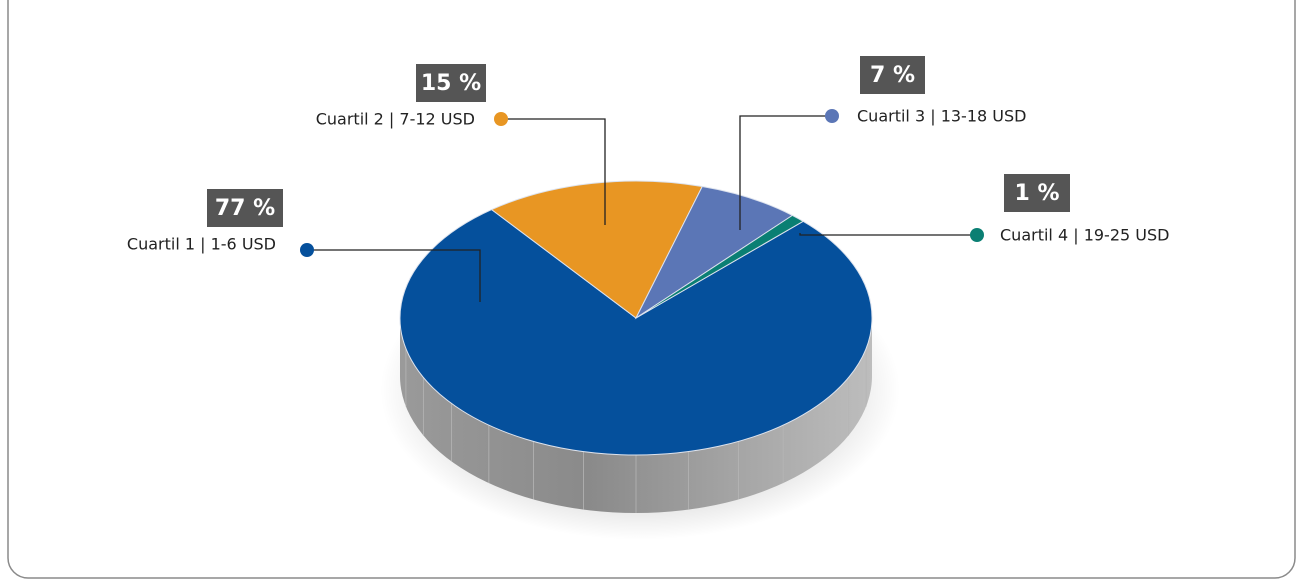 The height and width of the screenshot is (587, 1303). Describe the element at coordinates (941, 116) in the screenshot. I see `category-label: Cuartil 3 | 13-18 USD` at that location.